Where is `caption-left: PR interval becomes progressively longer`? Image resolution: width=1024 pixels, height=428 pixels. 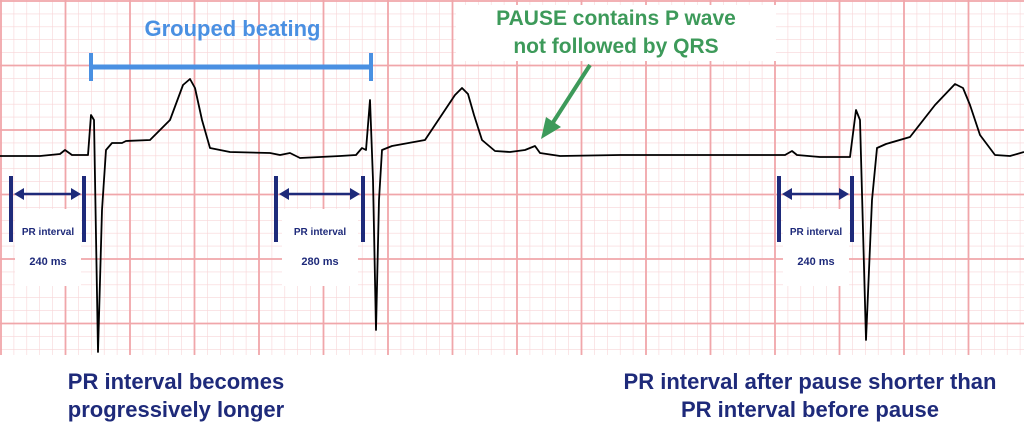
caption-left: PR interval becomes progressively longer is located at coordinates (176, 395).